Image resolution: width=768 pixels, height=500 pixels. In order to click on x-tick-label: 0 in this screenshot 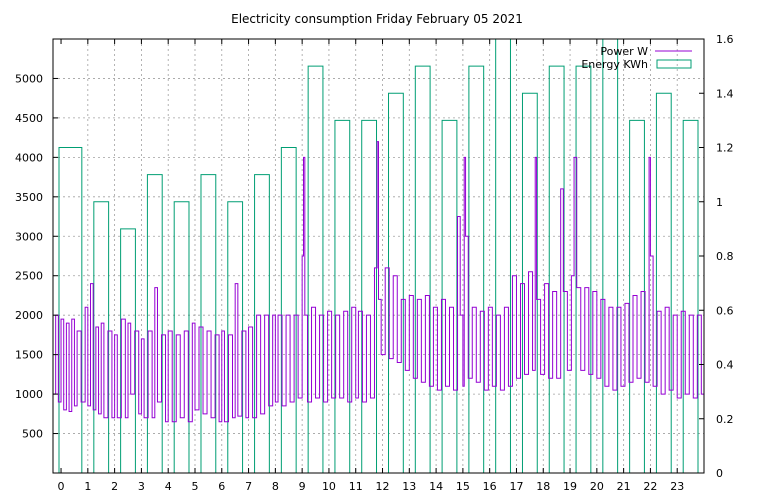, I will do `click(61, 486)`.